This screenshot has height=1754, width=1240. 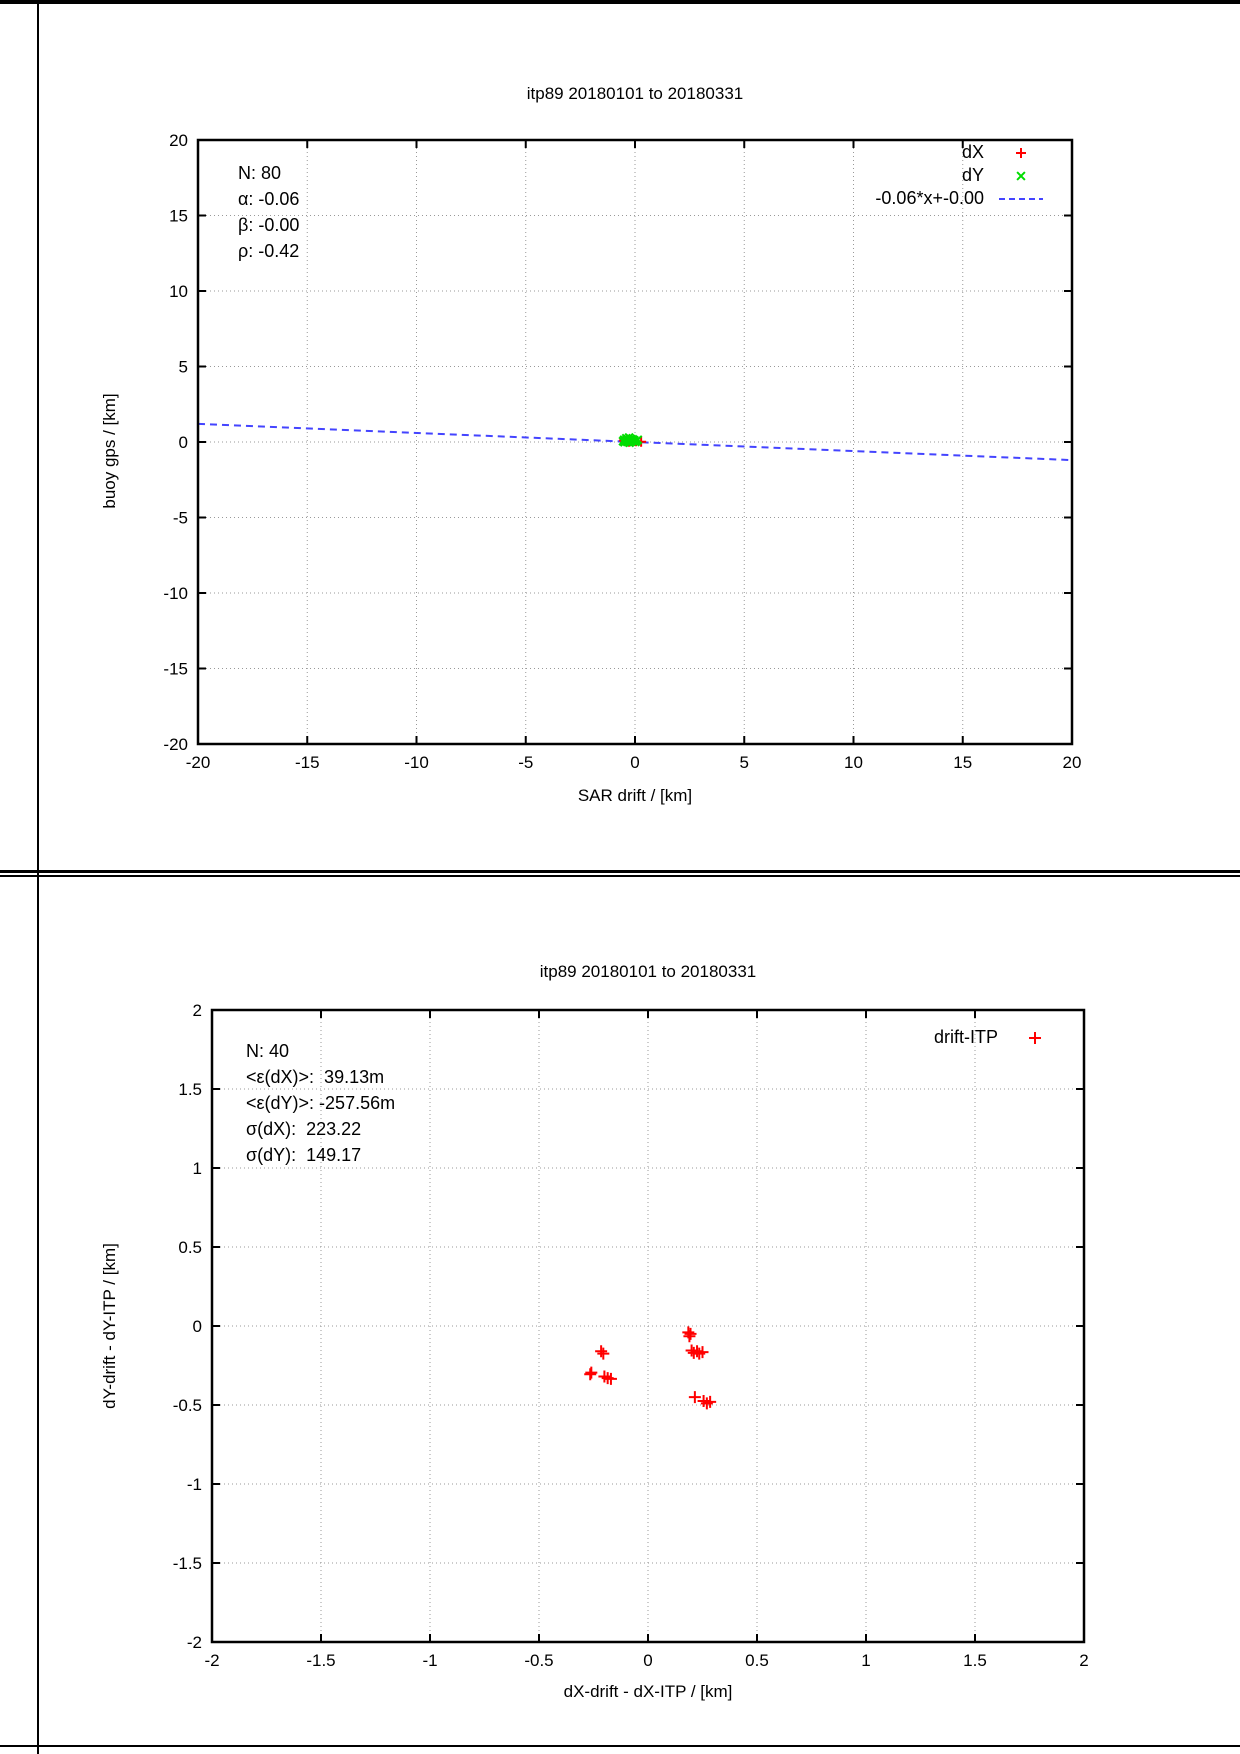 What do you see at coordinates (630, 440) in the screenshot?
I see `series-dY` at bounding box center [630, 440].